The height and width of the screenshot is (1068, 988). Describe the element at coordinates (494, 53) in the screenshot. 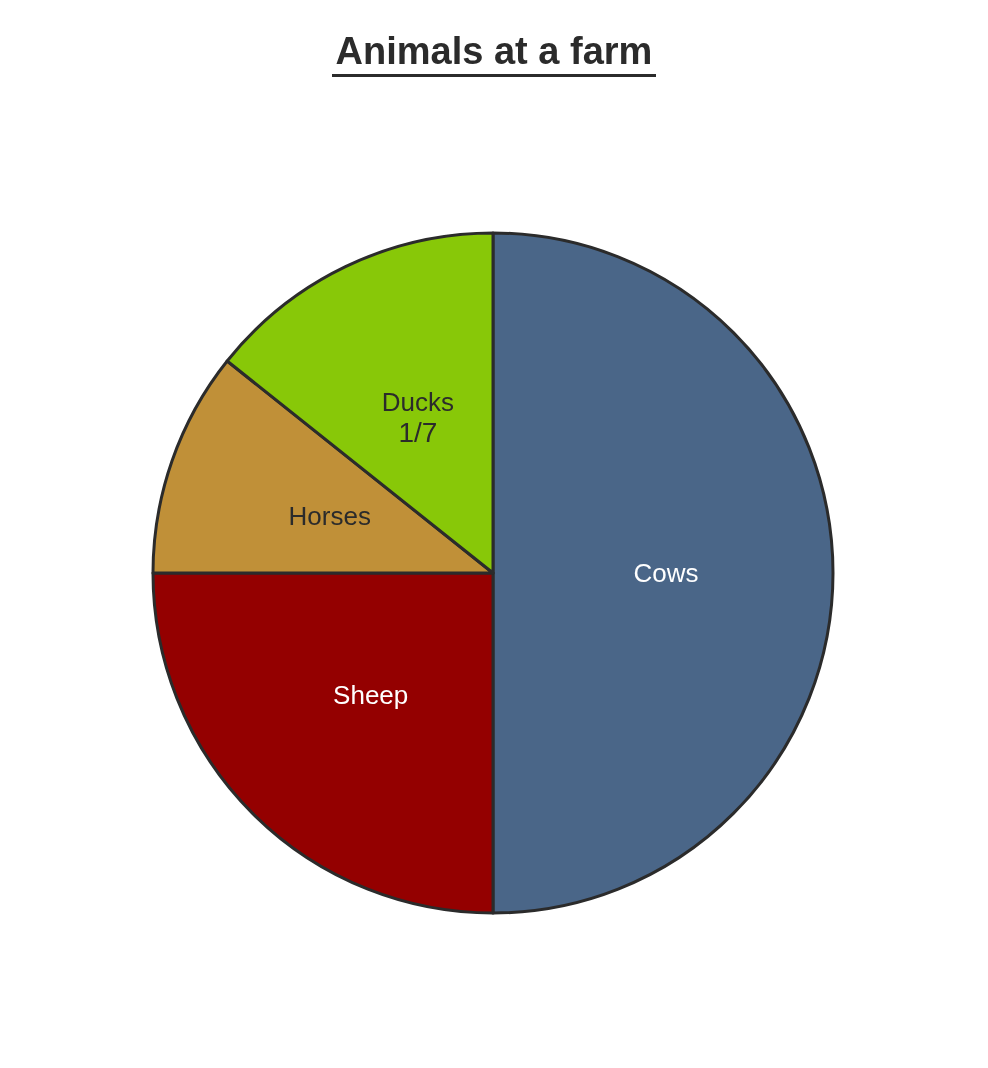

I see `chart-title: Animals at a farm` at that location.